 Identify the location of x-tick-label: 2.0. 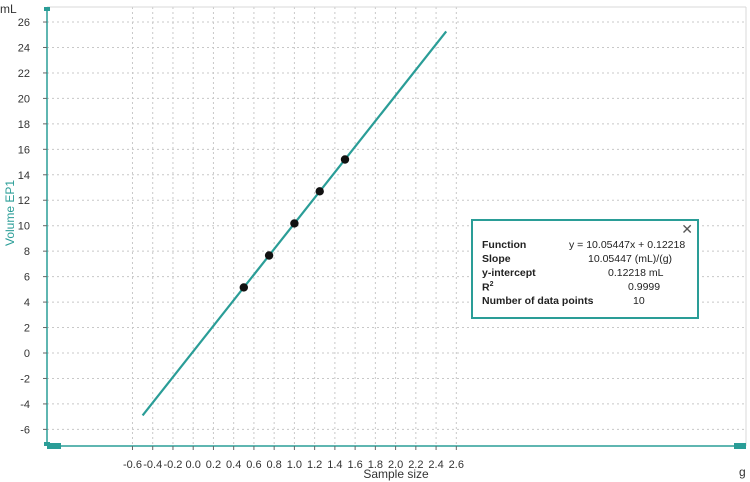
(395, 465).